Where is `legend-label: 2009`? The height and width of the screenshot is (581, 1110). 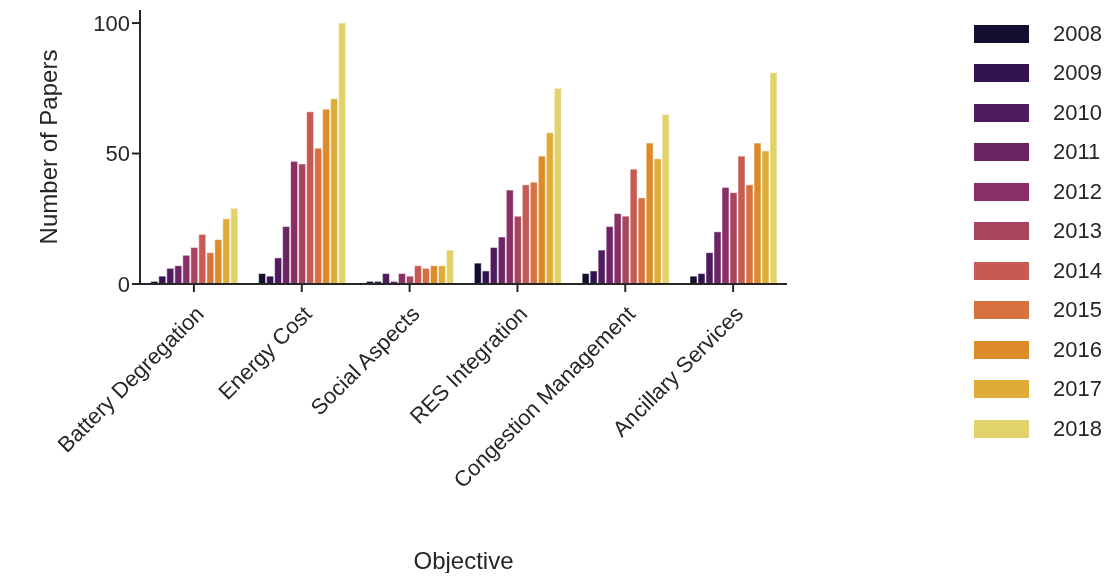 legend-label: 2009 is located at coordinates (1077, 73).